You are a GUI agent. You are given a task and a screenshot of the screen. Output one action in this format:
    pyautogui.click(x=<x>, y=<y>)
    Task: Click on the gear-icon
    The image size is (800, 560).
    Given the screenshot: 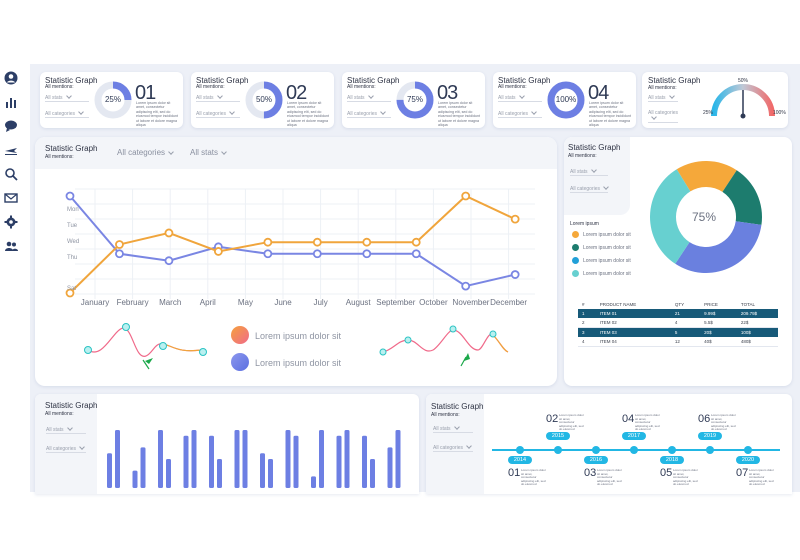 What is the action you would take?
    pyautogui.click(x=11, y=222)
    